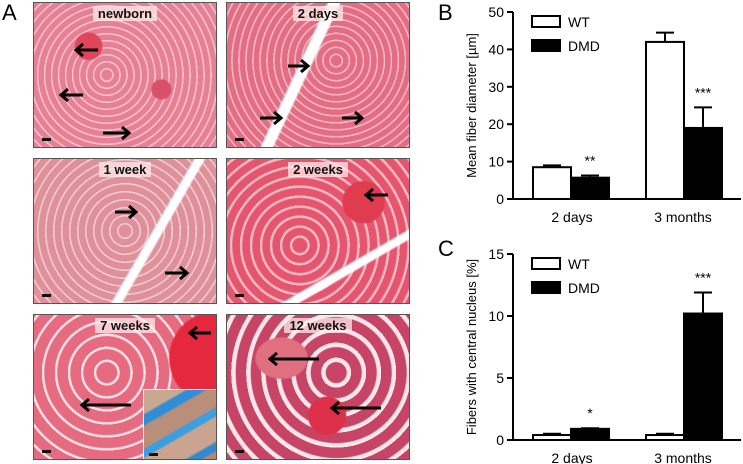  Describe the element at coordinates (125, 13) in the screenshot. I see `timepoint-label: newborn` at that location.